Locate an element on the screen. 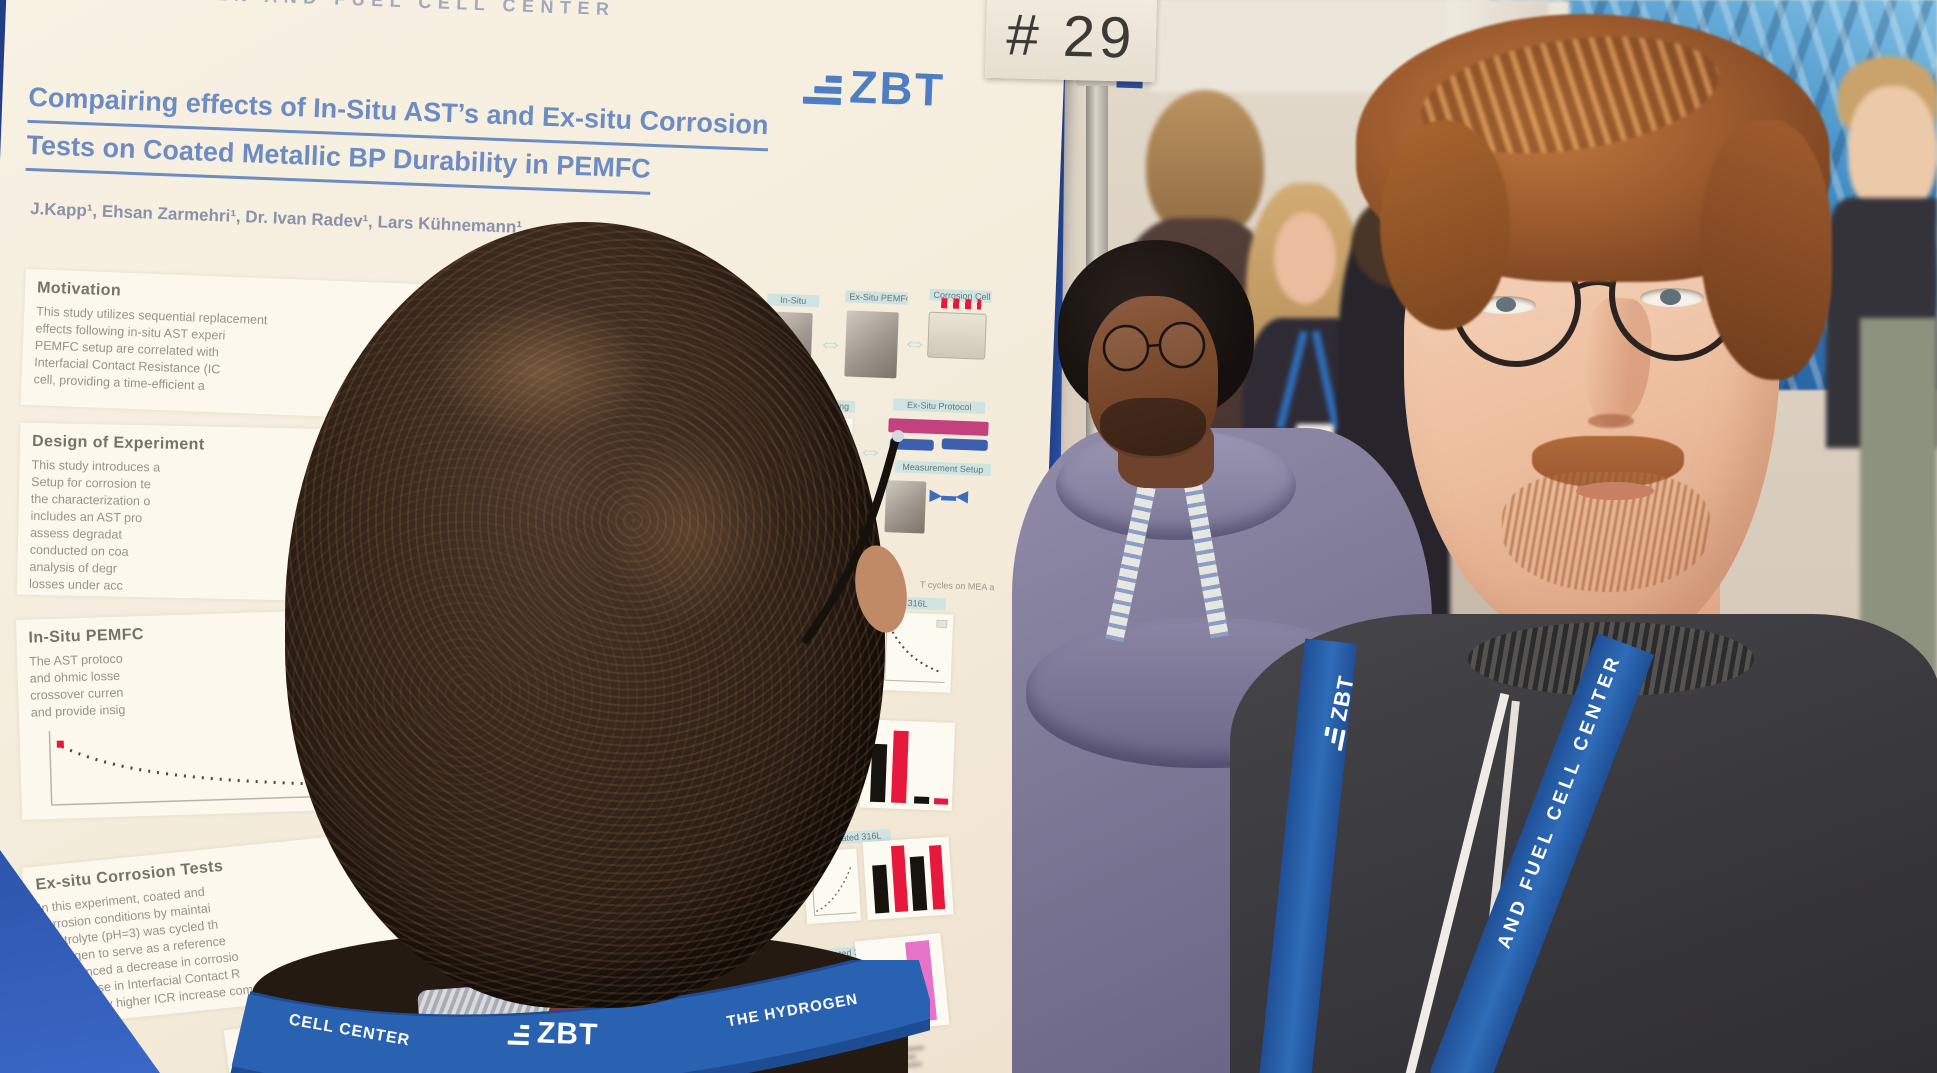 This screenshot has height=1073, width=1937. line-chart-decay is located at coordinates (916, 650).